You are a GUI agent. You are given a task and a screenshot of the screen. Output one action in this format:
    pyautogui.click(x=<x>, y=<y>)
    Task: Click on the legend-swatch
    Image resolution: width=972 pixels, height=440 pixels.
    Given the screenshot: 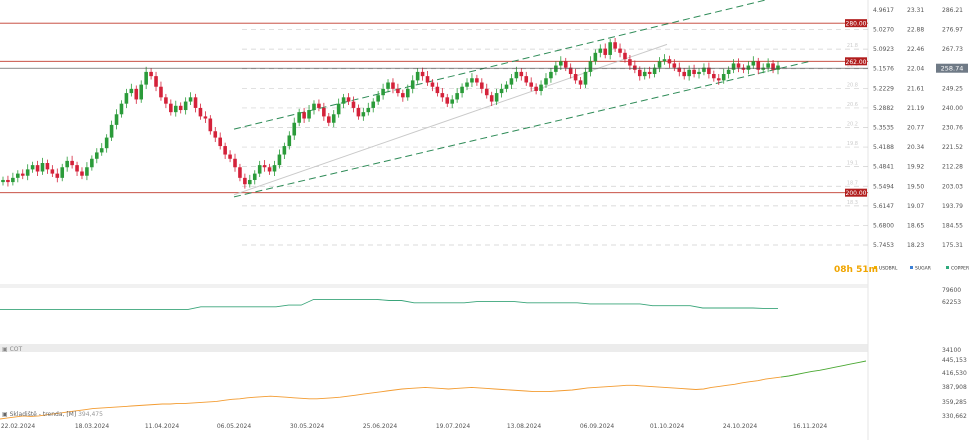 What is the action you would take?
    pyautogui.click(x=875, y=267)
    